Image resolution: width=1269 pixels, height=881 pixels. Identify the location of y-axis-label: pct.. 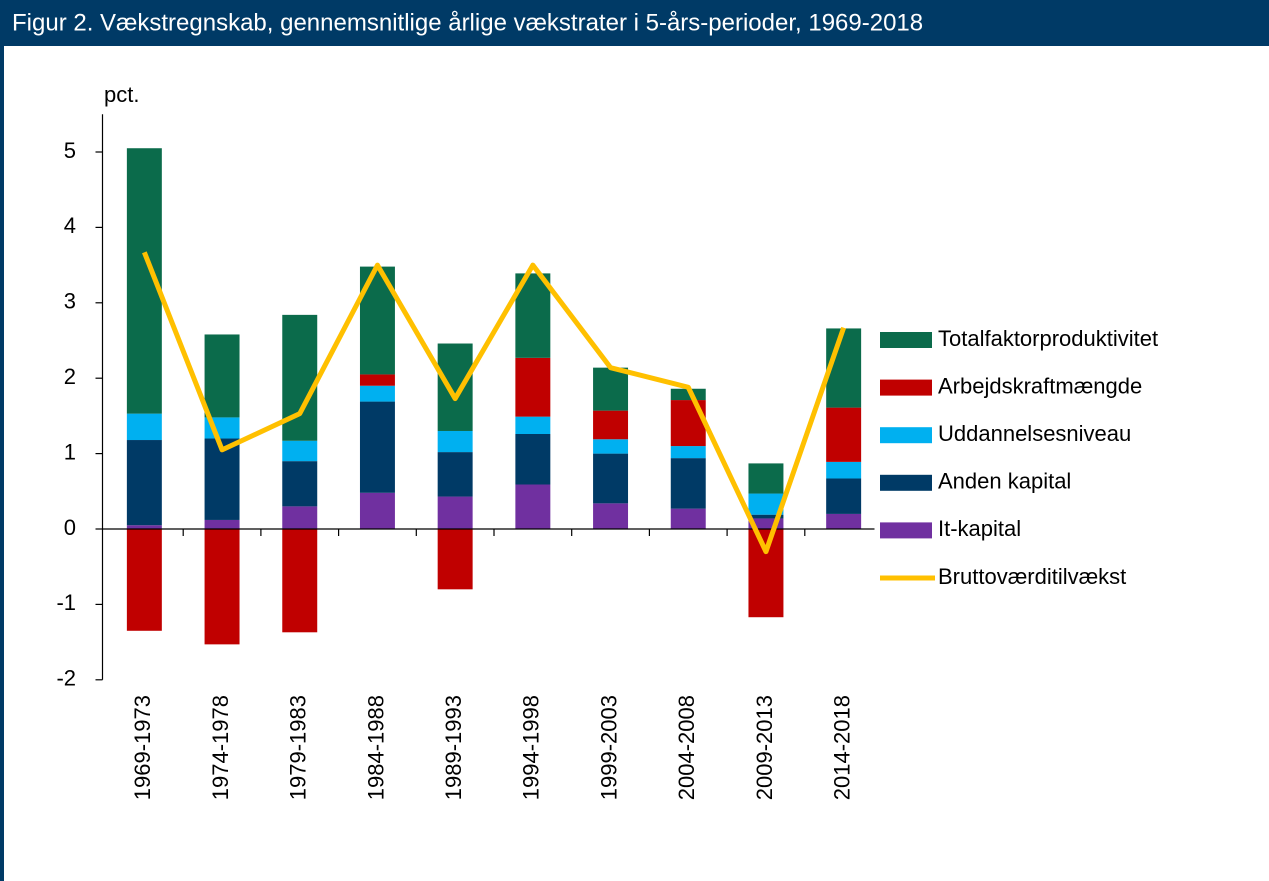
(121, 94).